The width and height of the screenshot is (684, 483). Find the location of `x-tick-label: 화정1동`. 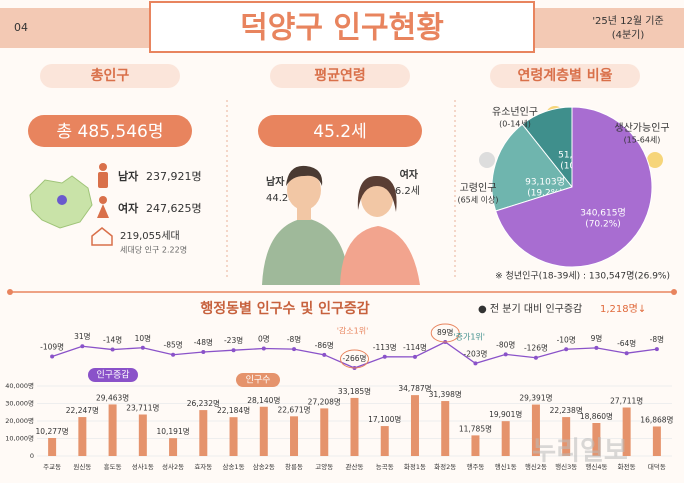

x-tick-label: 화정1동 is located at coordinates (415, 466).